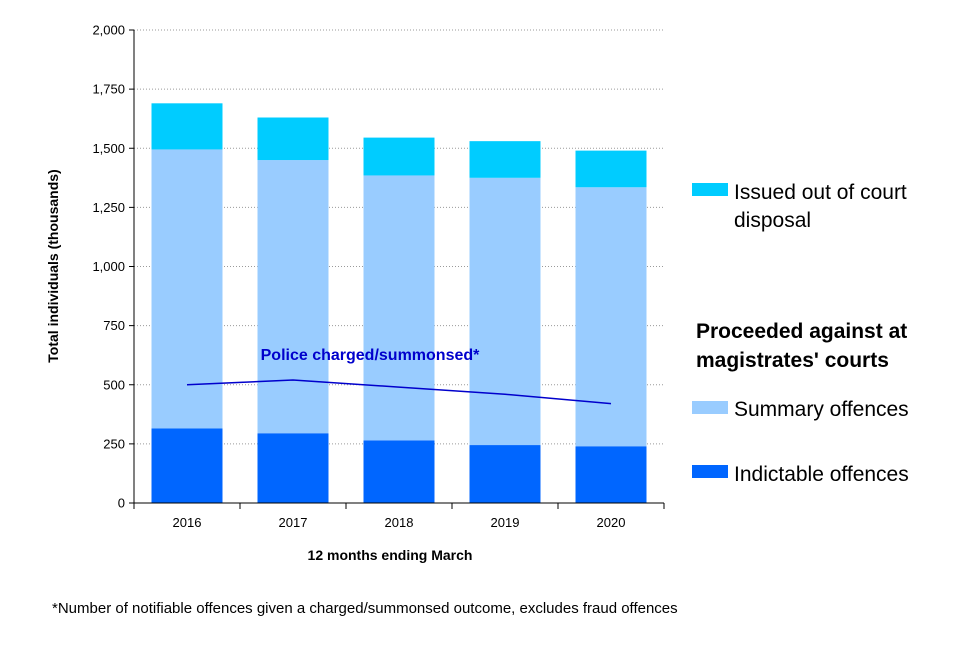 The height and width of the screenshot is (645, 960). I want to click on line-series-label: Police charged/summonsed*, so click(371, 355).